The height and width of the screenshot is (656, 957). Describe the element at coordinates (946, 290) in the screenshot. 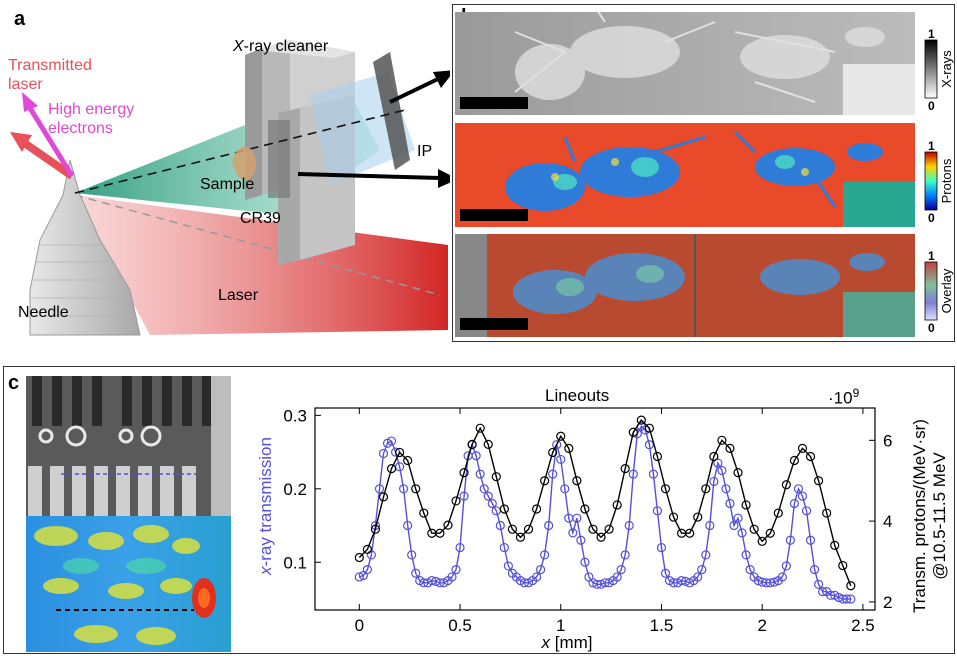

I see `cb-overlay-label: Overlay` at that location.